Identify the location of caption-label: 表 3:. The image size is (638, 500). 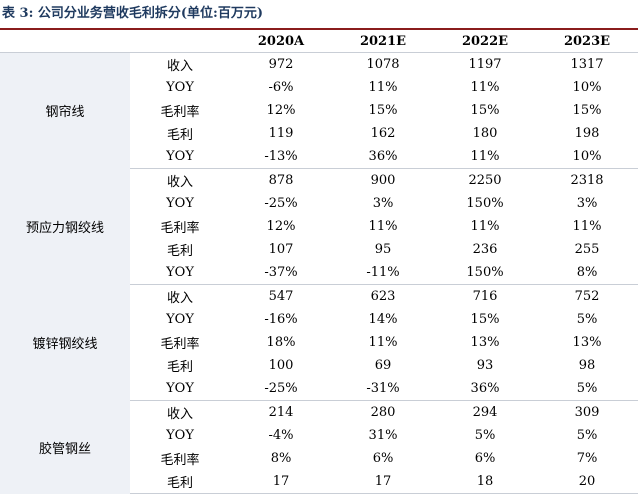
(18, 13).